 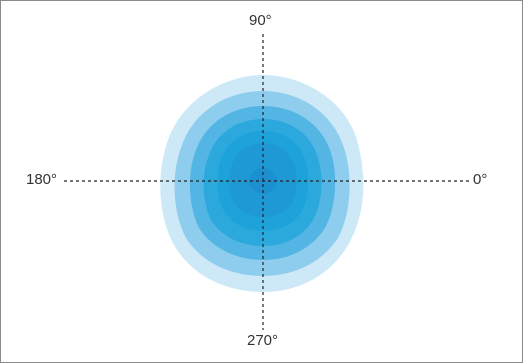 I want to click on label-90-degrees: 90°, so click(x=260, y=20).